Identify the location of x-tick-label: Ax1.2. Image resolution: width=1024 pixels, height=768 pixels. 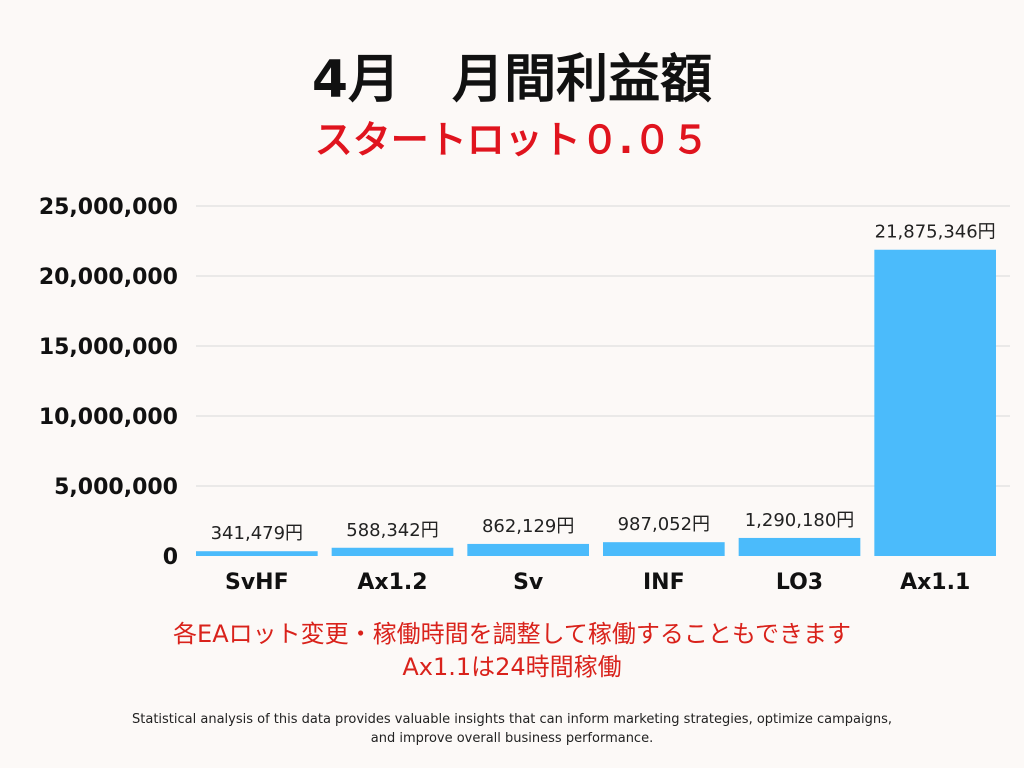
(392, 582).